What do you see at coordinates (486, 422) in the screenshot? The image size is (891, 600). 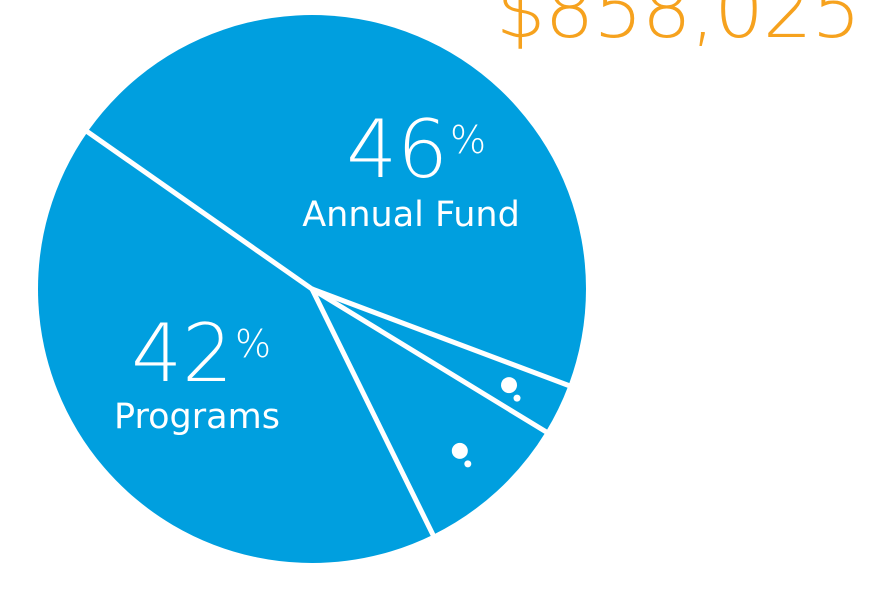 I see `small-slice-markers` at bounding box center [486, 422].